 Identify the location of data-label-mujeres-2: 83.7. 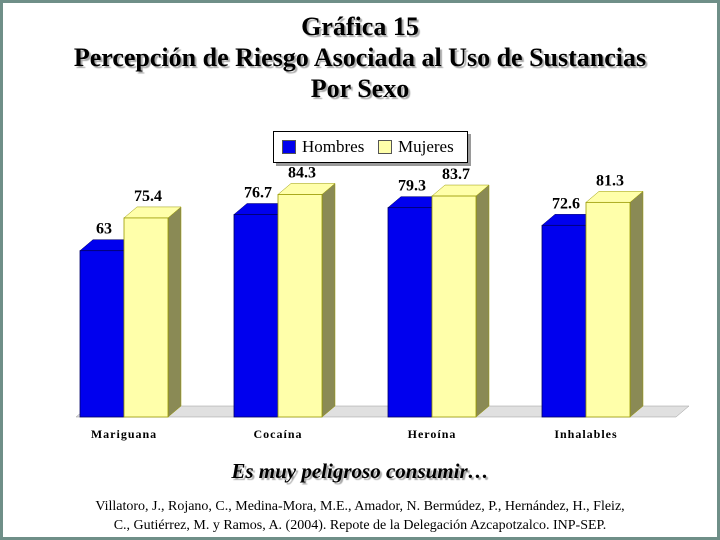
(456, 174).